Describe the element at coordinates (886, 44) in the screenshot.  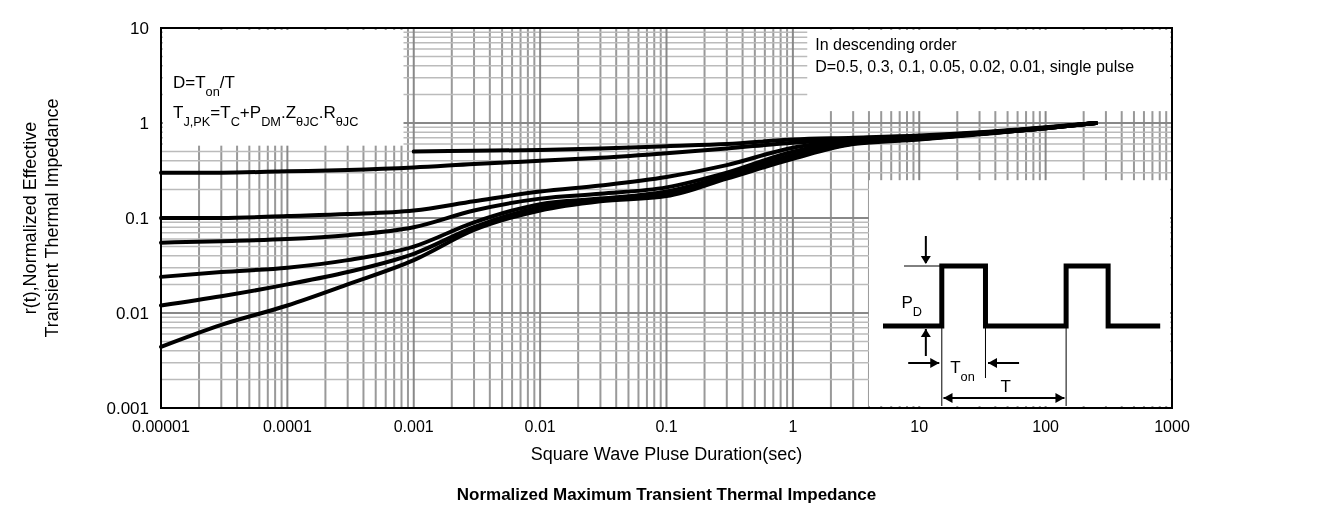
I see `annotation: In descending order` at that location.